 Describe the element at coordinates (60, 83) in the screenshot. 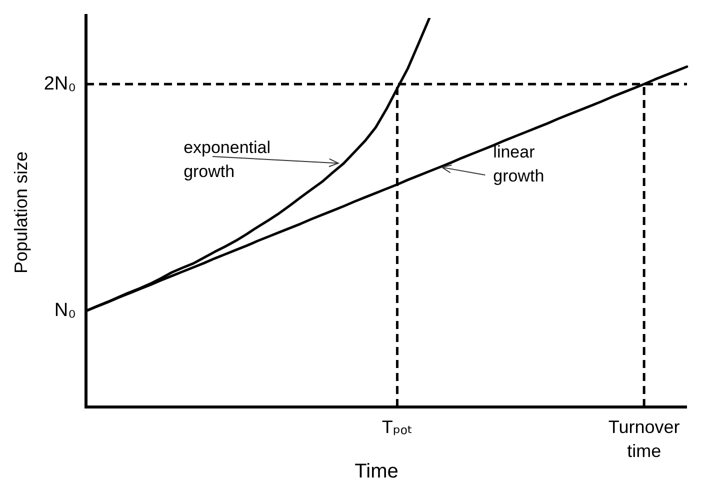

I see `ref-line-label: 2N₀` at that location.